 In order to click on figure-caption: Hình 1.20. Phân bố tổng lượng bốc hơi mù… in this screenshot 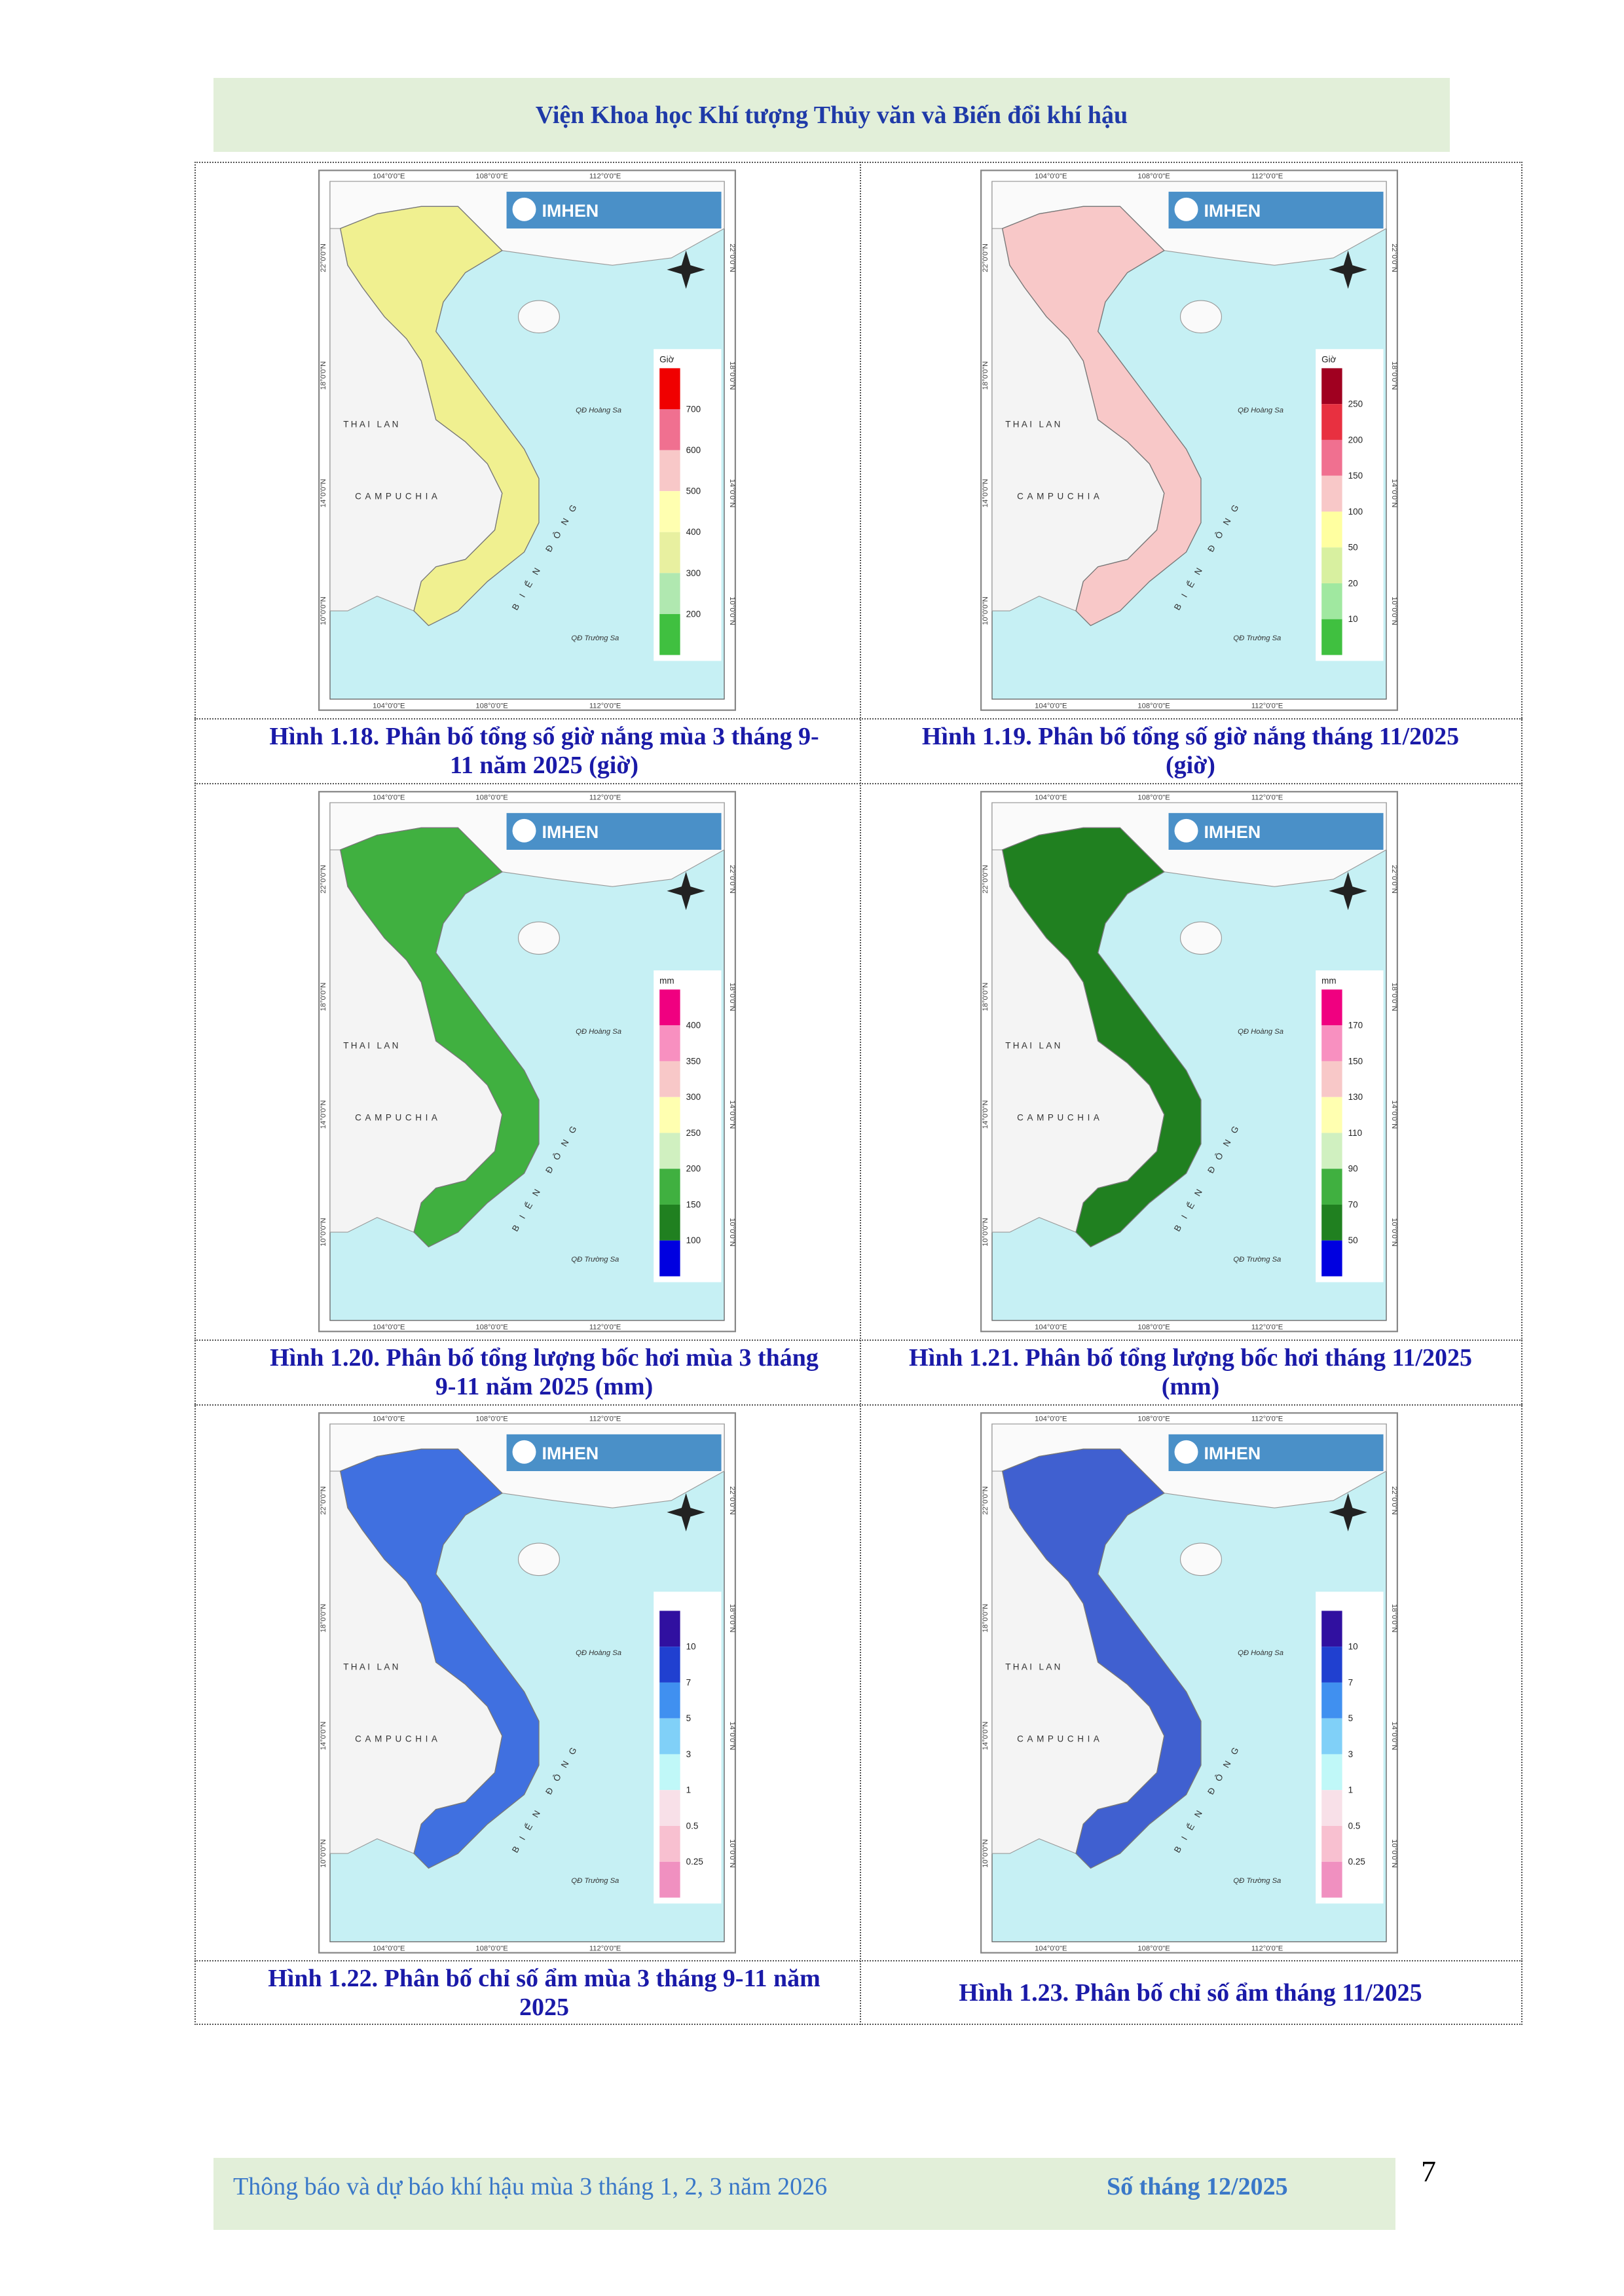, I will do `click(544, 1371)`.